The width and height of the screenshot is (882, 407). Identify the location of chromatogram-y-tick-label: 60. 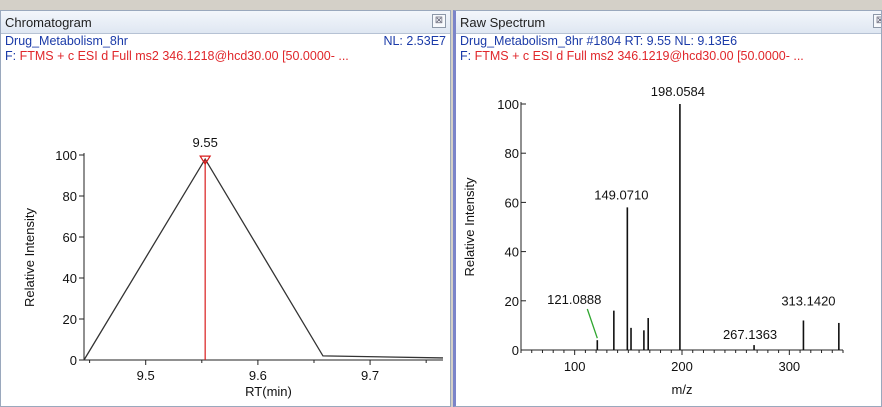
(70, 237).